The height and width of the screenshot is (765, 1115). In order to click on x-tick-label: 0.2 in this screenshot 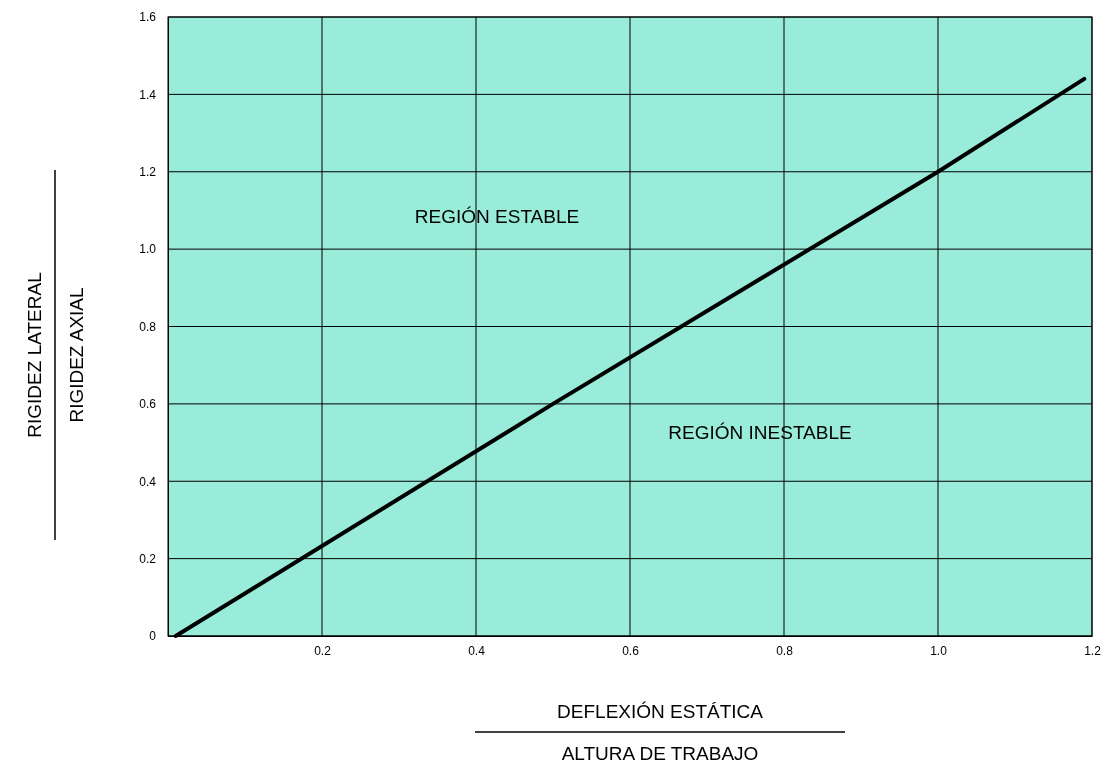, I will do `click(323, 650)`.